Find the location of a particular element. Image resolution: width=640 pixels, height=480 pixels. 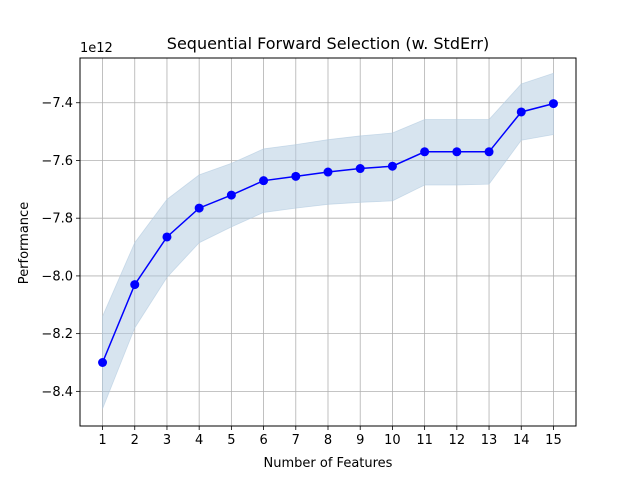

y-tick-label: −8.0 is located at coordinates (57, 276).